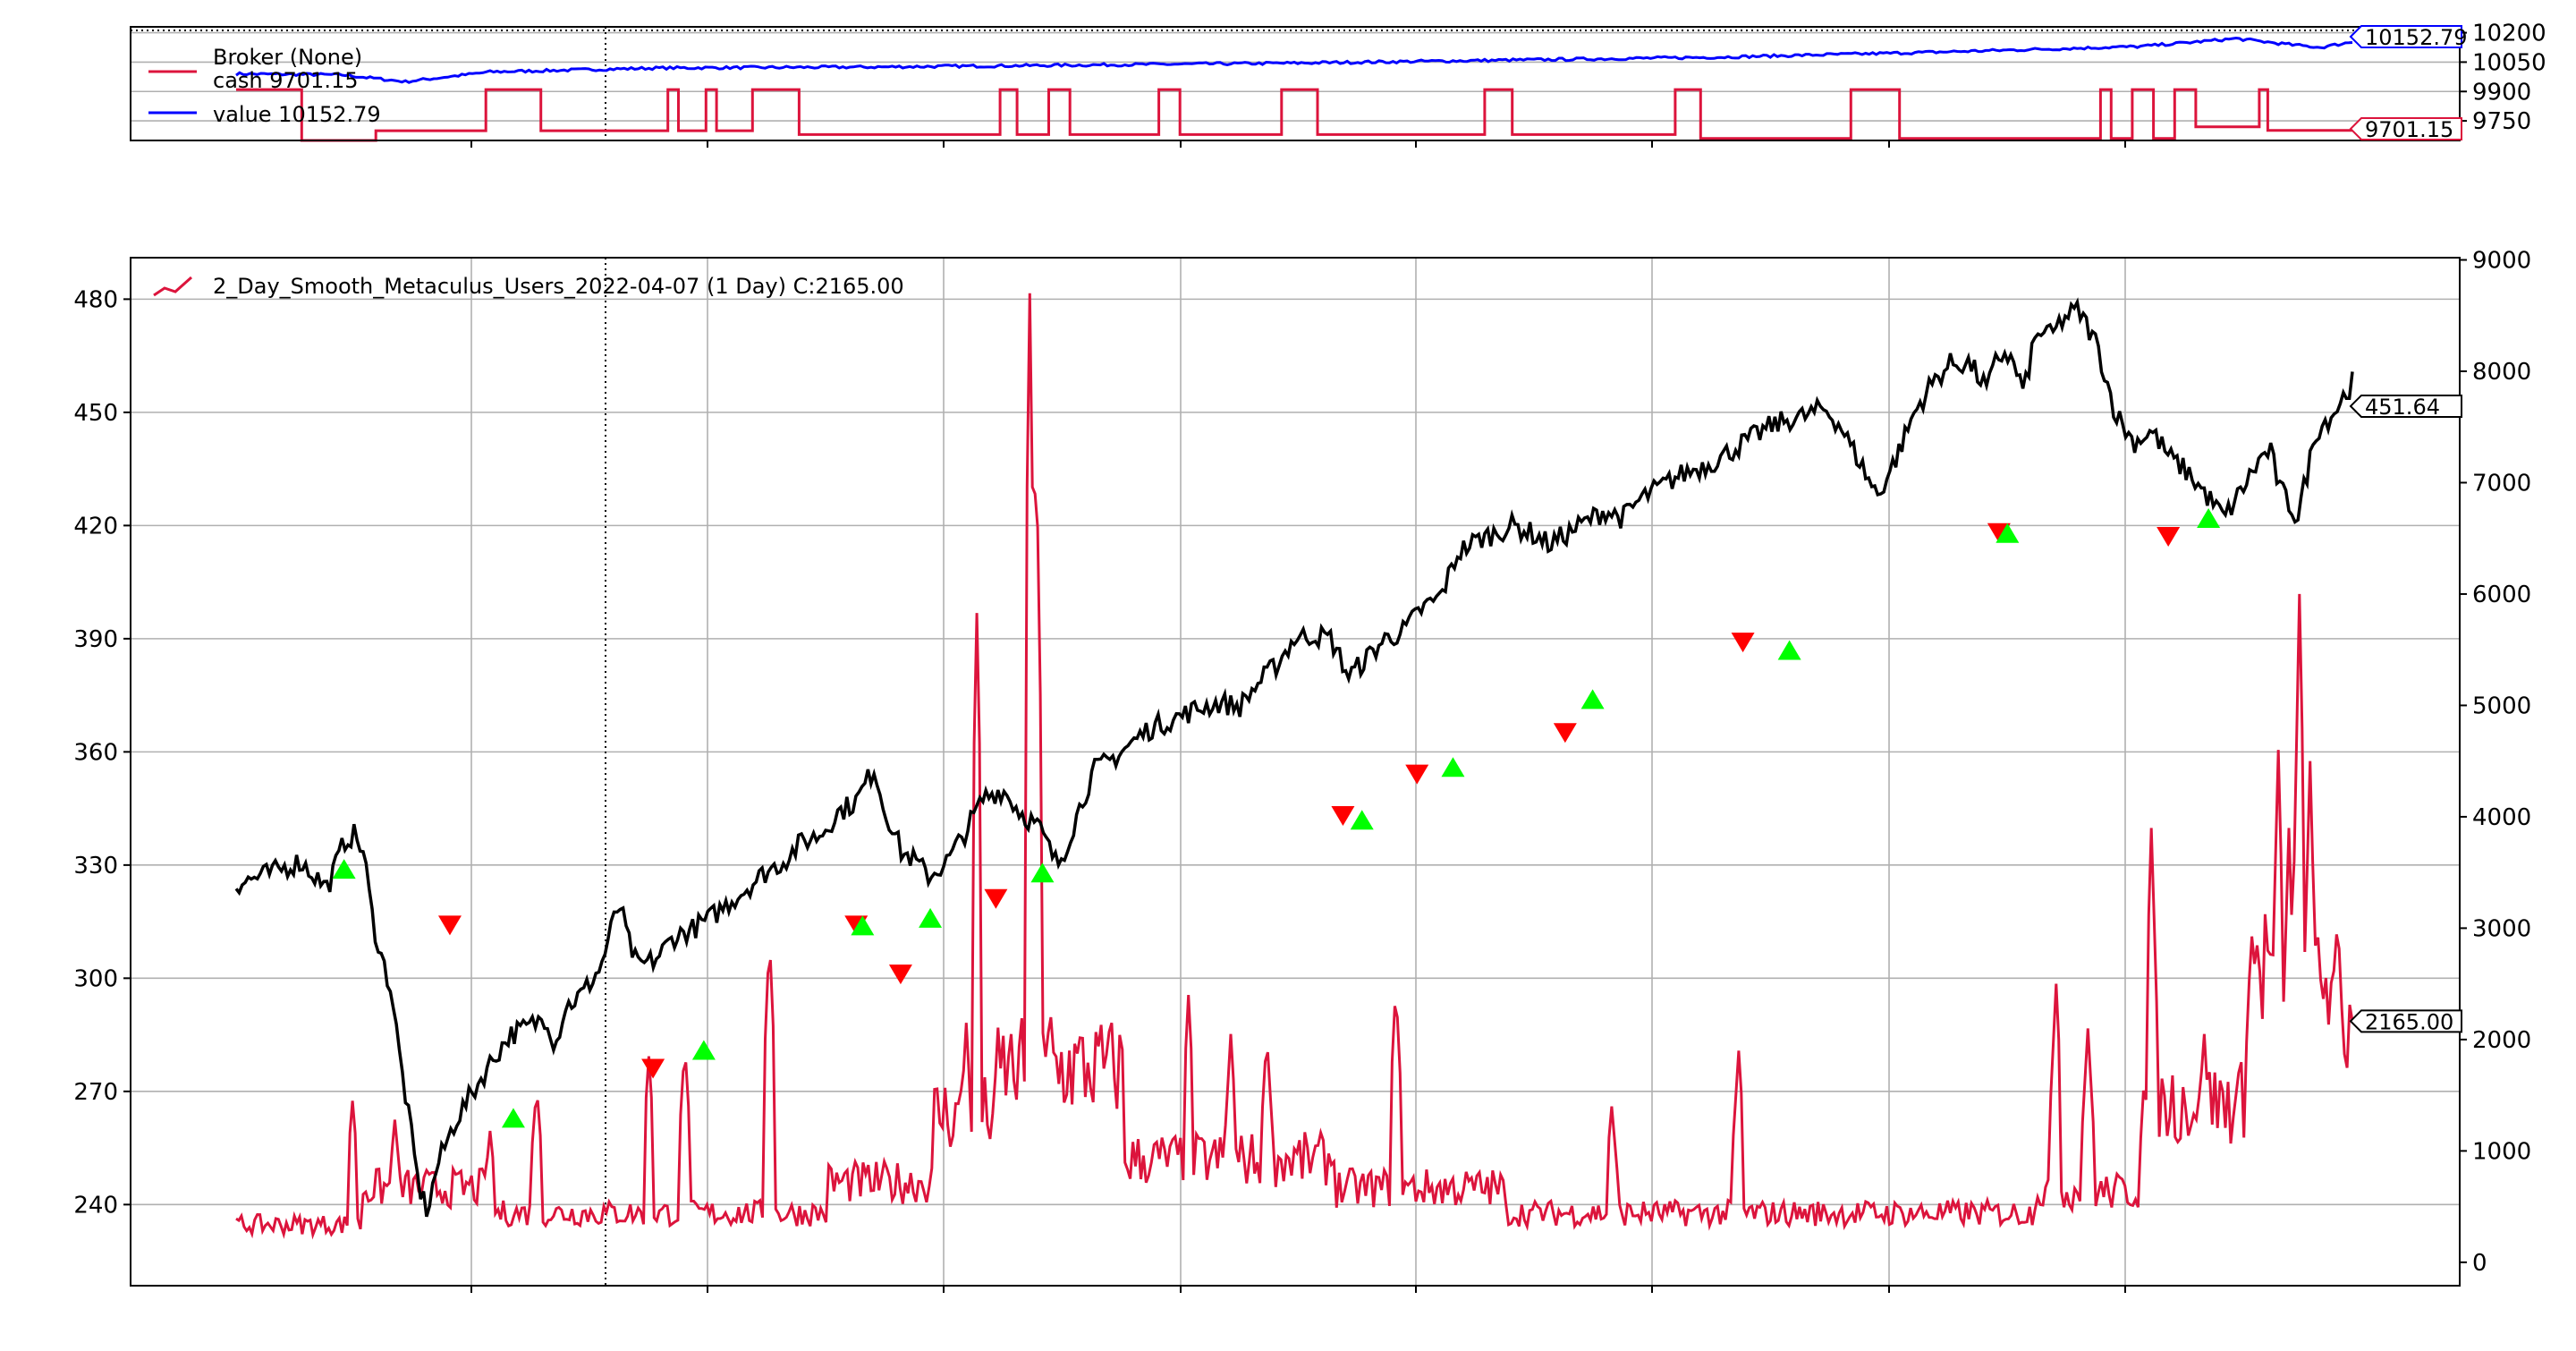 The image size is (2576, 1351). What do you see at coordinates (286, 80) in the screenshot?
I see `broker-legend-cash: cash 9701.15` at bounding box center [286, 80].